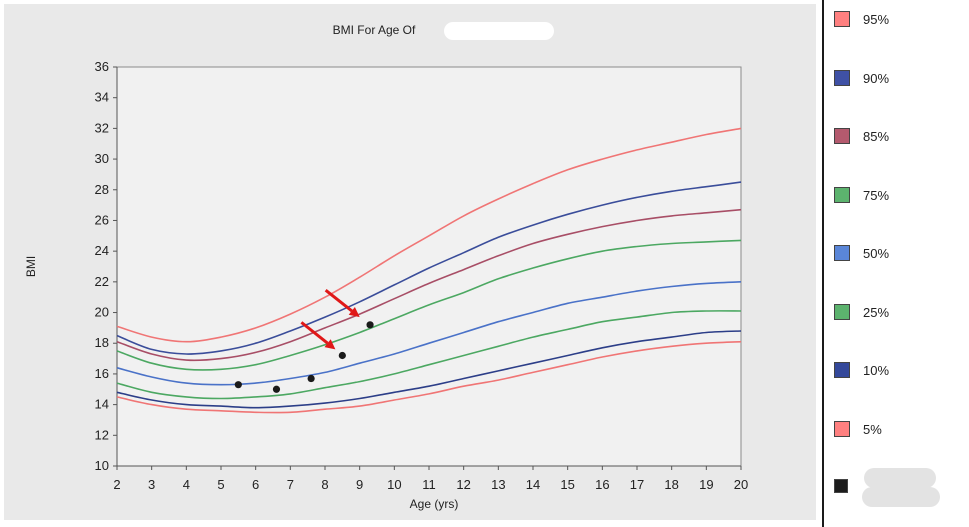 The height and width of the screenshot is (527, 969). What do you see at coordinates (255, 484) in the screenshot?
I see `x-tick-label: 6` at bounding box center [255, 484].